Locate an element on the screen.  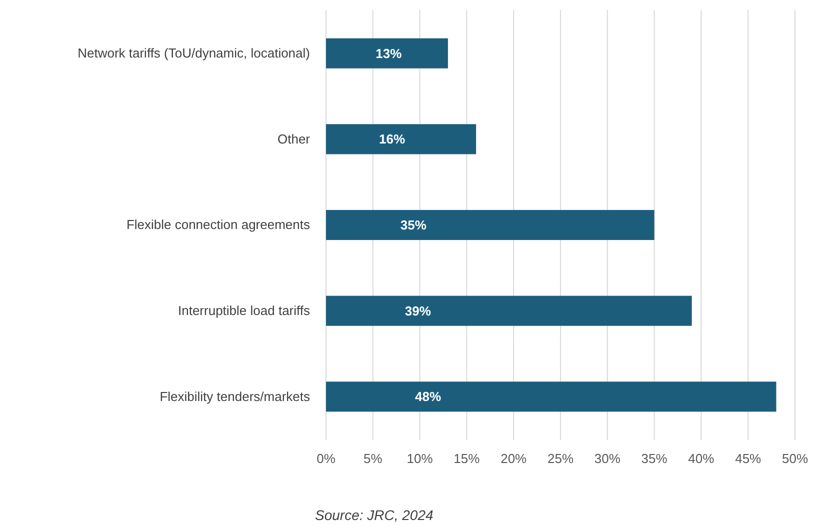
x-tick-label: 45% is located at coordinates (748, 458).